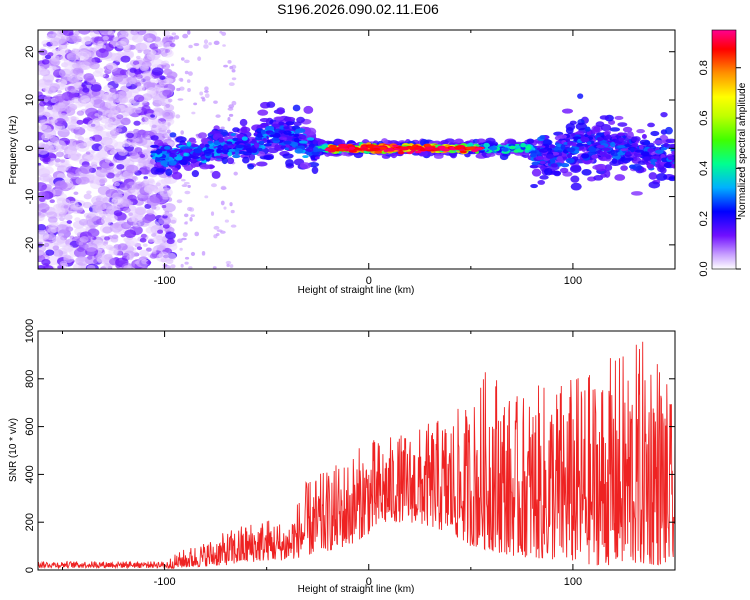 Image resolution: width=750 pixels, height=600 pixels. What do you see at coordinates (719, 168) in the screenshot?
I see `colorbar-ticks: 0.0 0.2 0.4 0.6 0.8` at bounding box center [719, 168].